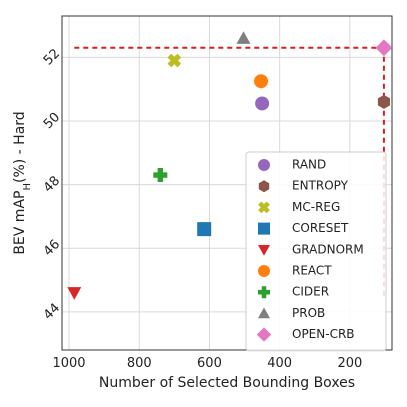 This screenshot has width=407, height=407. I want to click on x-tick-label: 1000, so click(68, 363).